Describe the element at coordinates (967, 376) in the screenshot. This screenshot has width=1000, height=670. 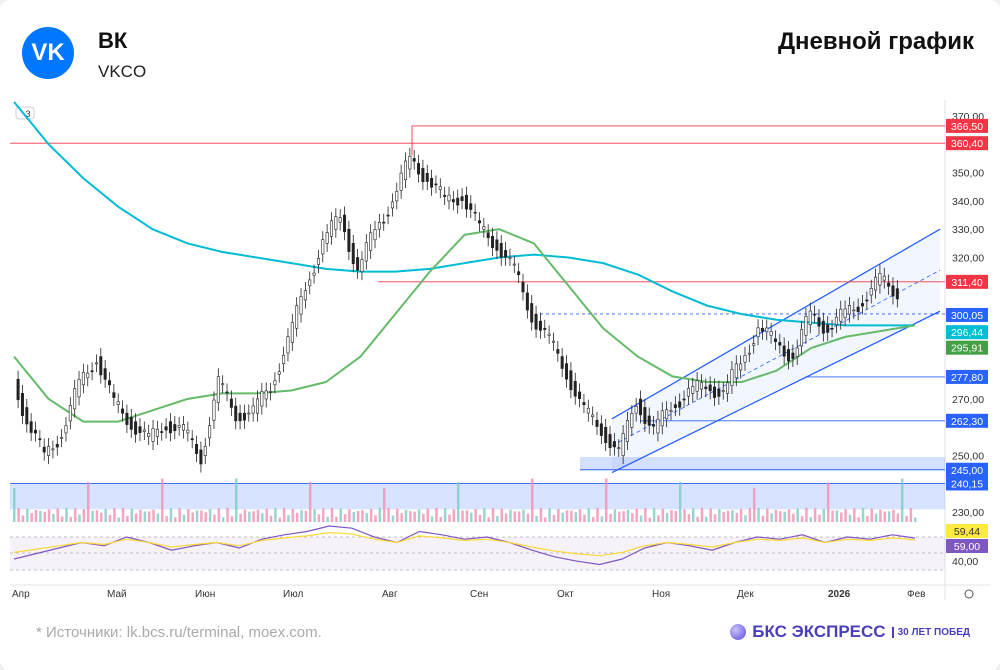
I see `price-label` at that location.